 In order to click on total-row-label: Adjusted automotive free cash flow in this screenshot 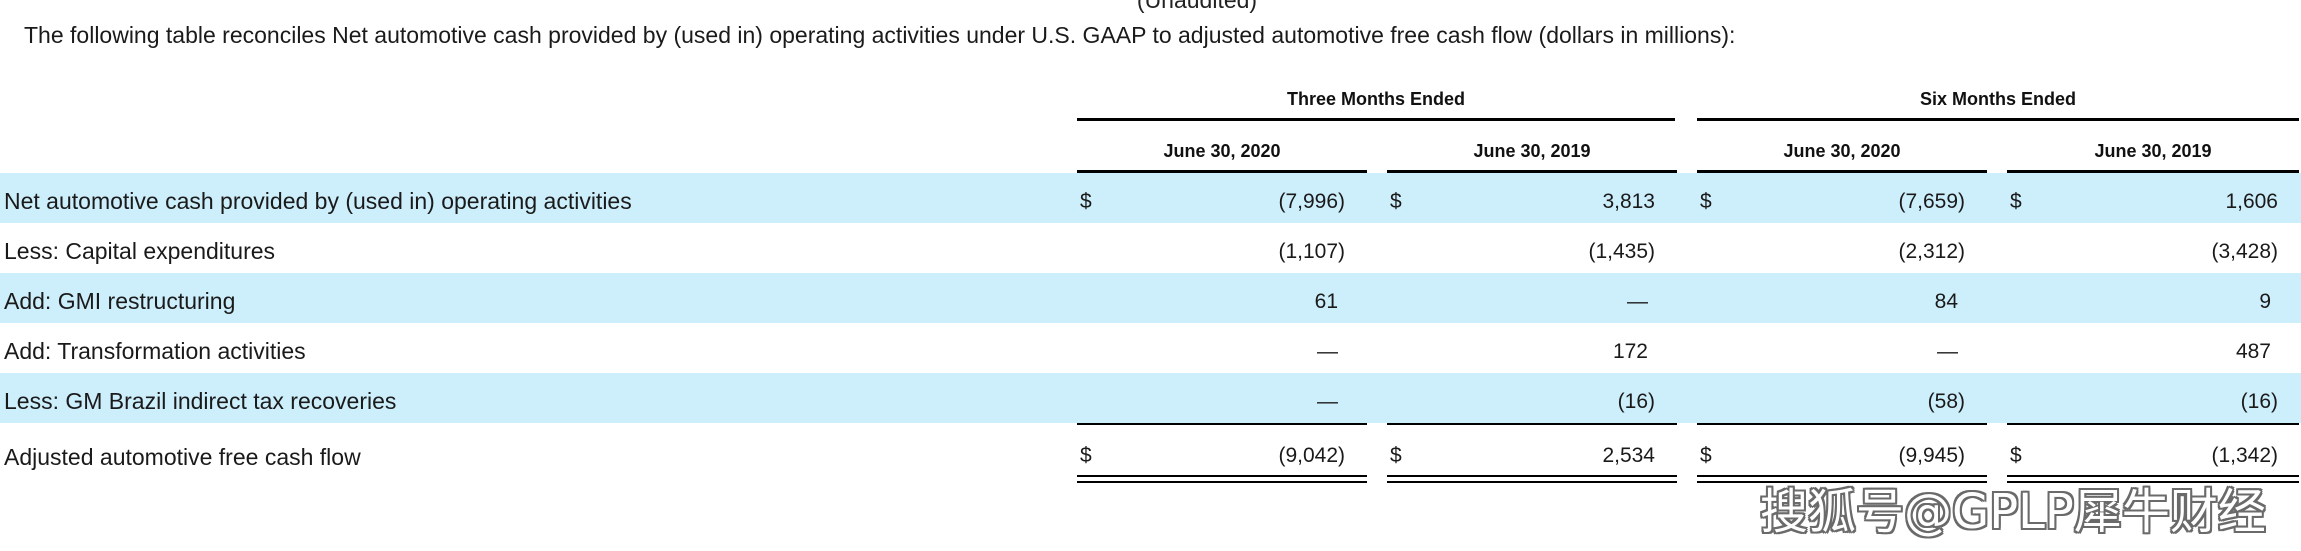, I will do `click(182, 457)`.